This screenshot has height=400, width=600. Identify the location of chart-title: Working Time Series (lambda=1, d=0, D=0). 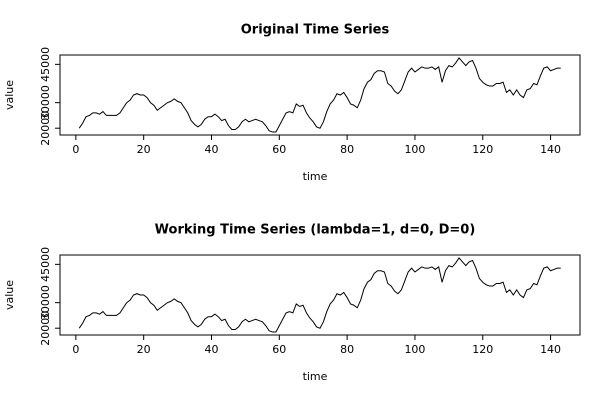
(315, 230).